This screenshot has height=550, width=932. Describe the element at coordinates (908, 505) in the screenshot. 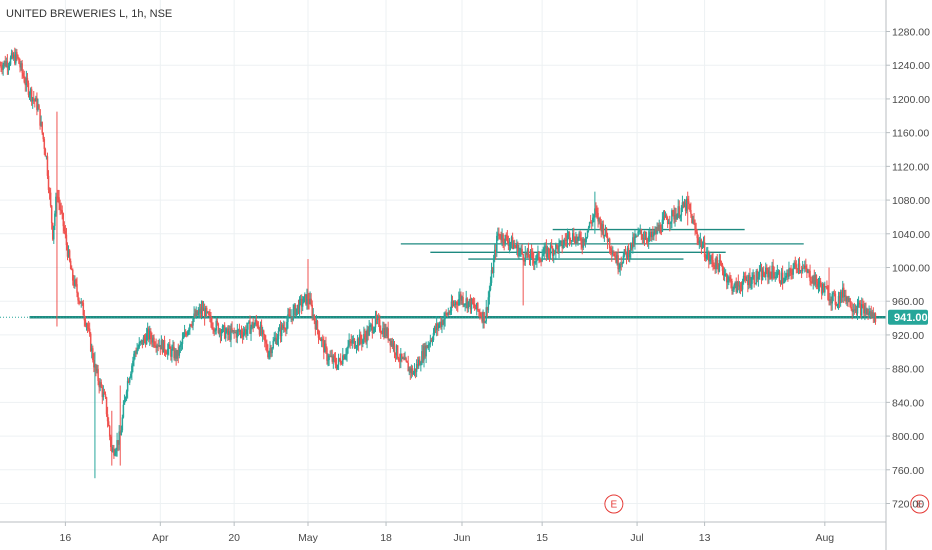

I see `y-tick-label: 720.00` at that location.